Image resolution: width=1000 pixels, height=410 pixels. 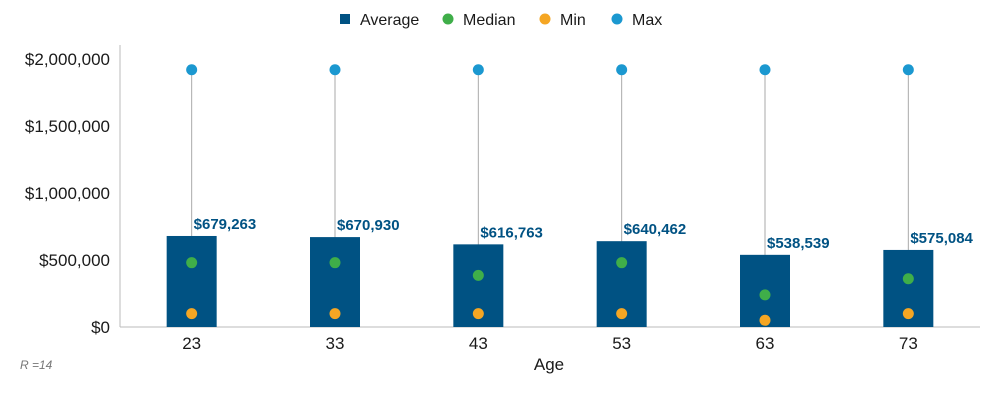 What do you see at coordinates (100, 327) in the screenshot?
I see `y-tick-label: $0` at bounding box center [100, 327].